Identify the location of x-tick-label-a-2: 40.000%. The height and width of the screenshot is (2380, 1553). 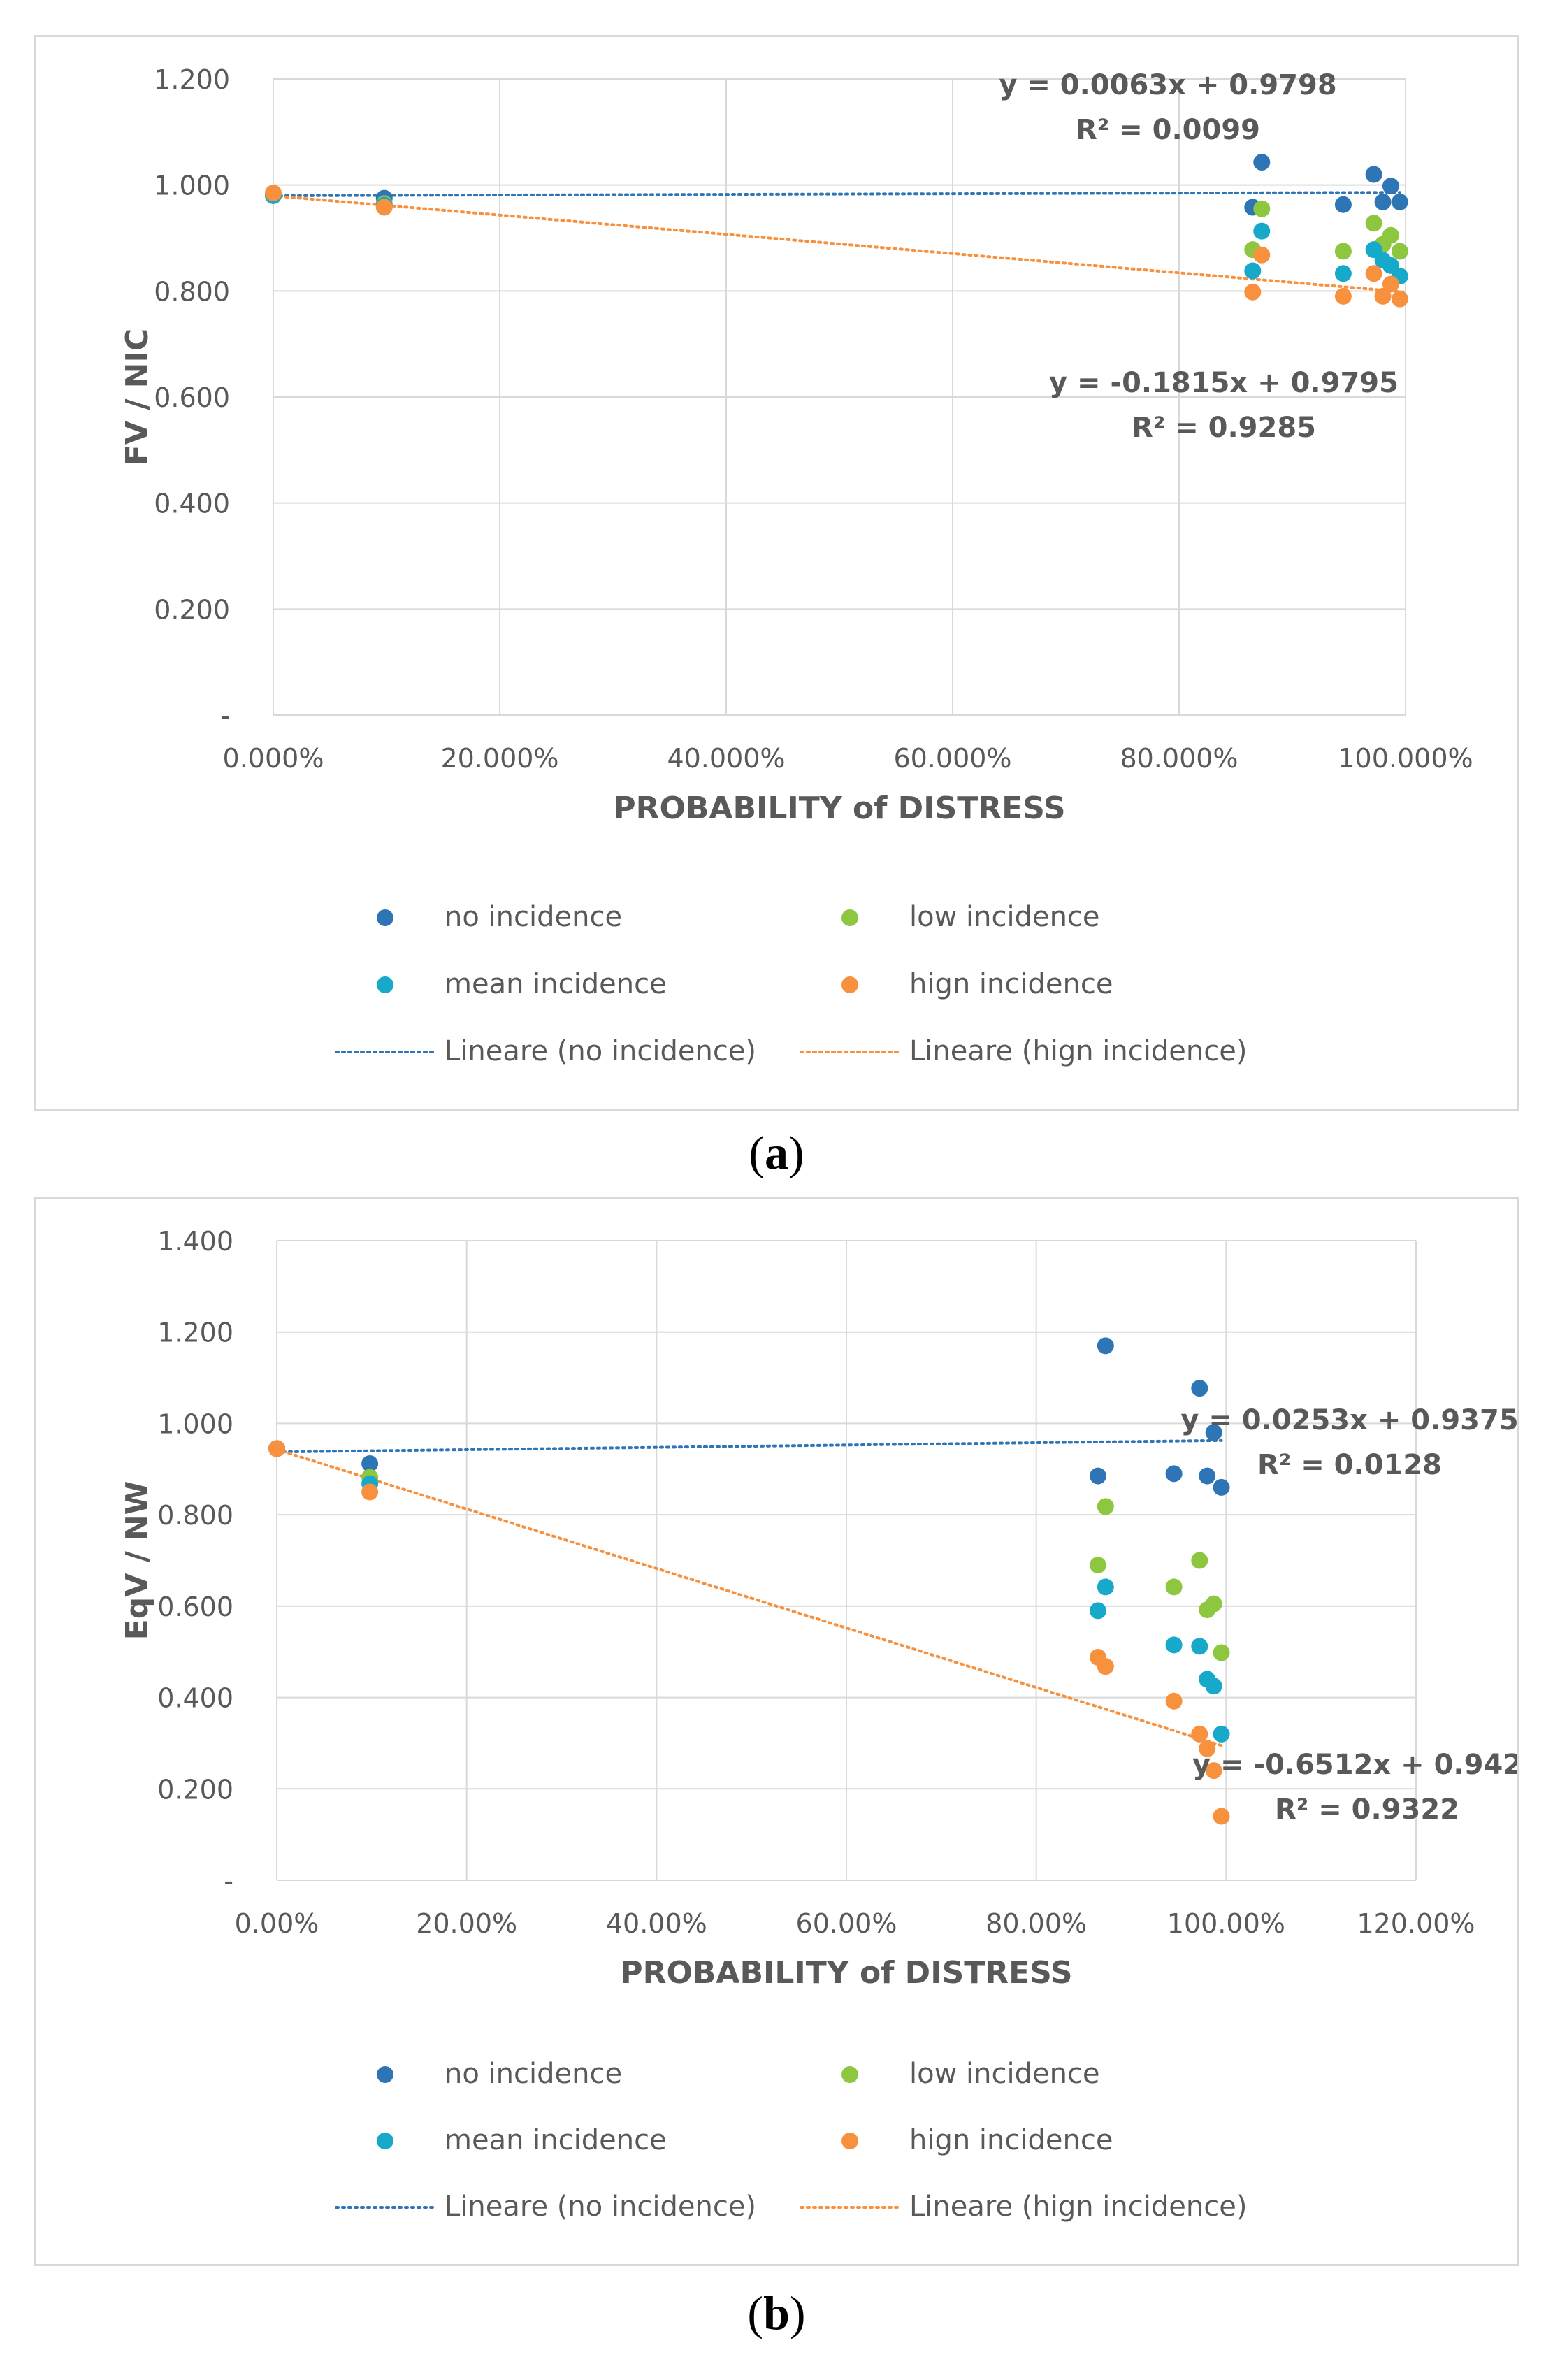
(726, 758).